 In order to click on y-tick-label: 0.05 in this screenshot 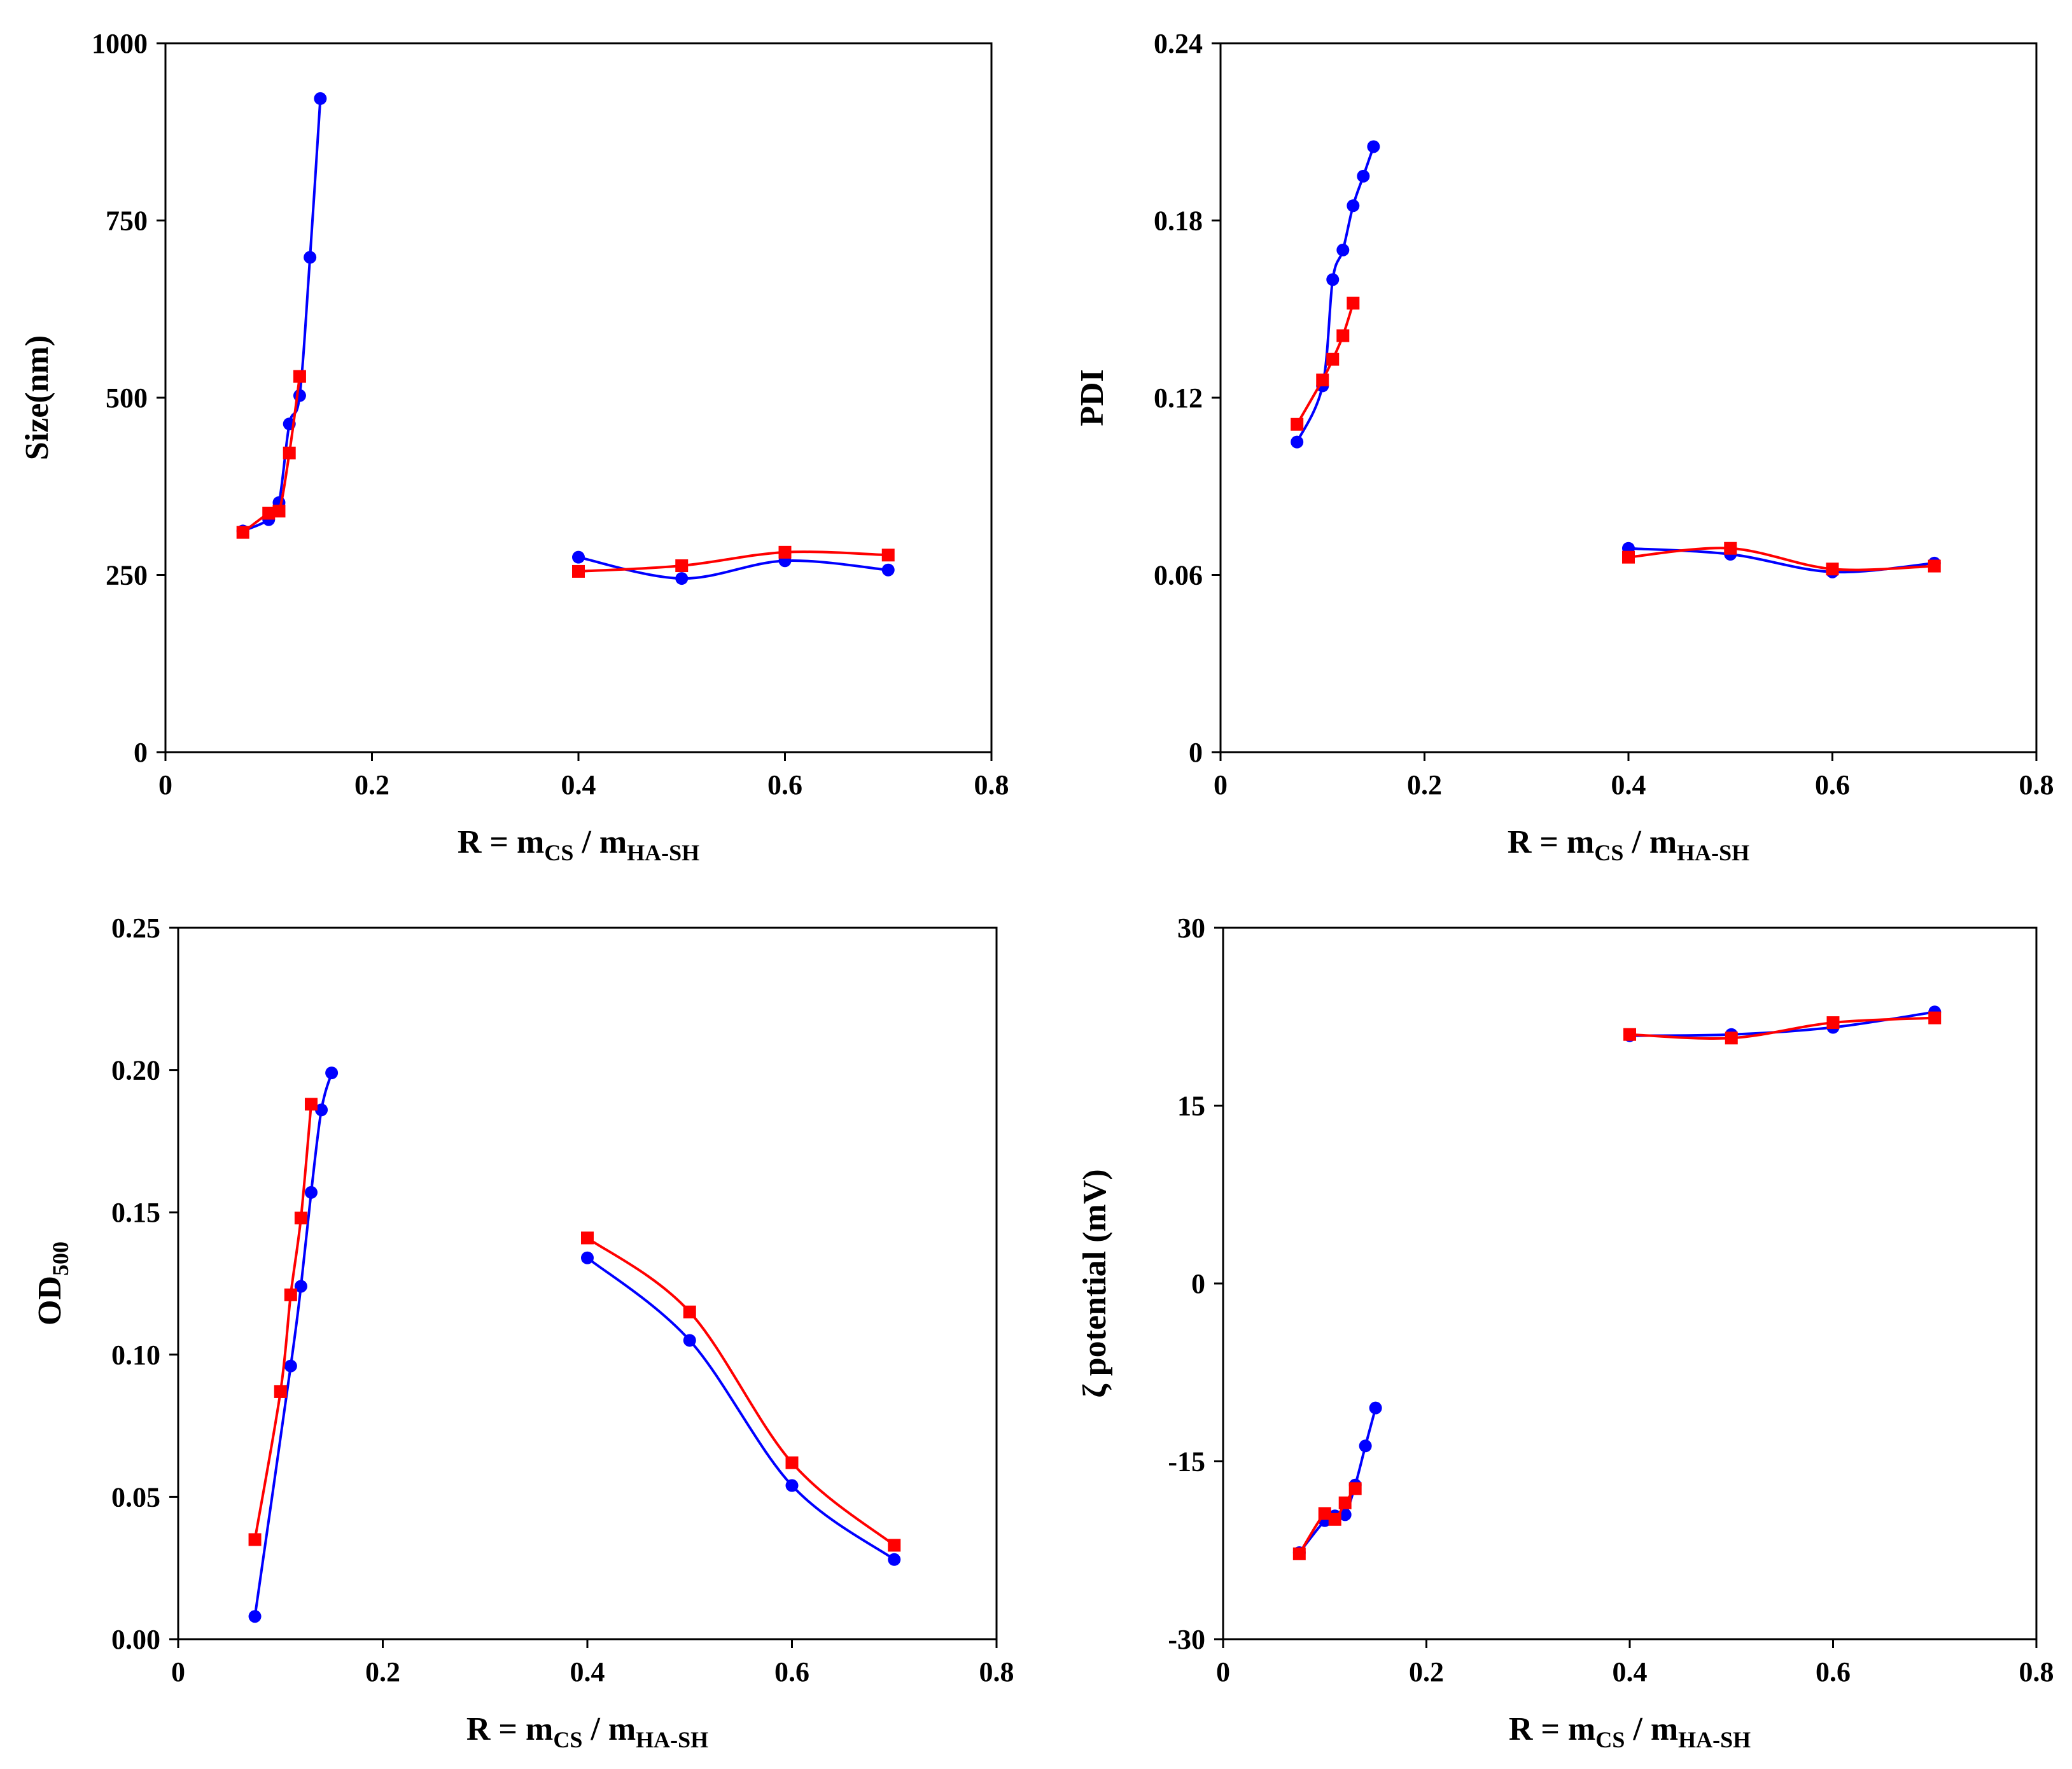, I will do `click(135, 1497)`.